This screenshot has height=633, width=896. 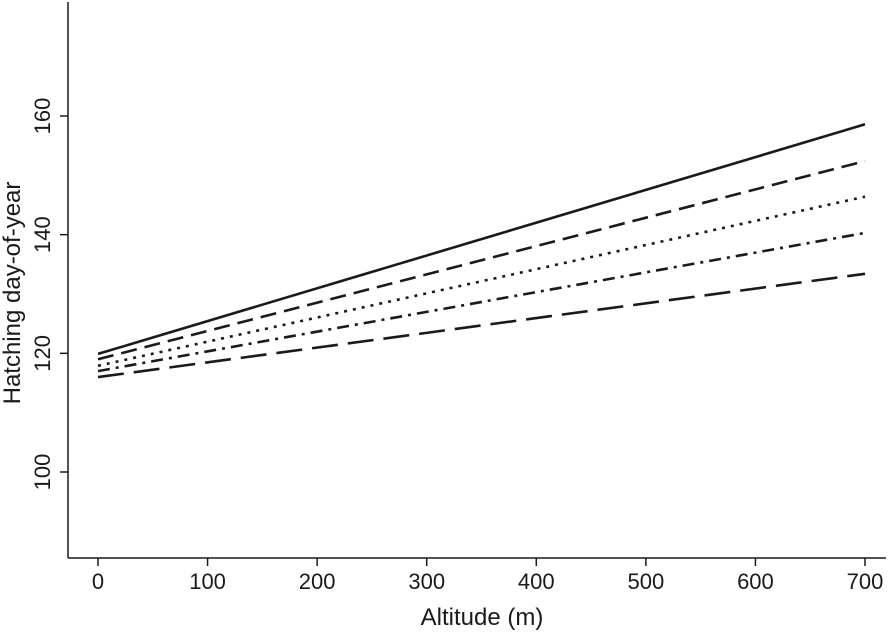 I want to click on y-tick-label: 100, so click(x=42, y=472).